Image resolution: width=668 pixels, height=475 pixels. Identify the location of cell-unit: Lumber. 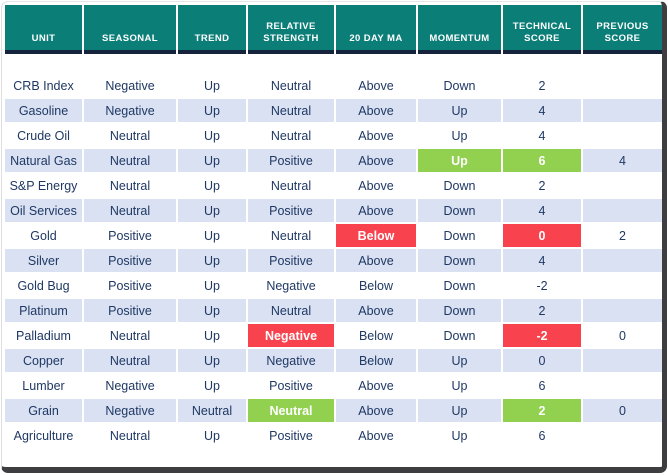
(43, 385).